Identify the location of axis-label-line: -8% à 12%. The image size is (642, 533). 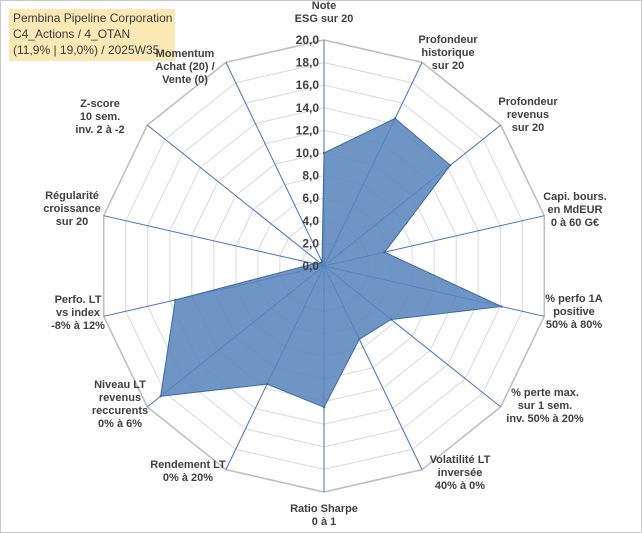
(78, 326).